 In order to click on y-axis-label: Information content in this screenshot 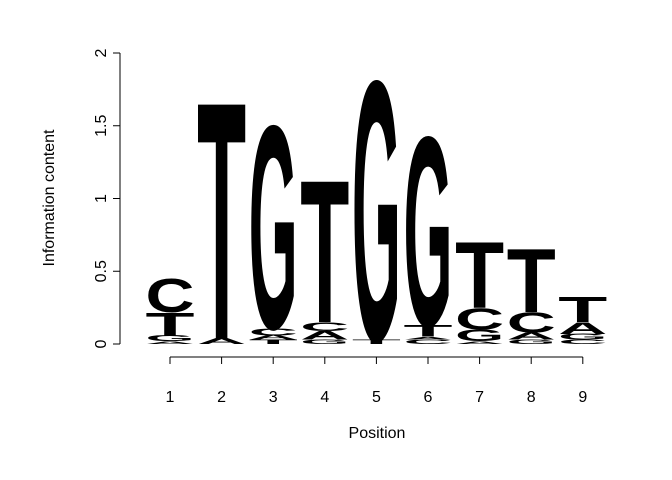, I will do `click(49, 198)`.